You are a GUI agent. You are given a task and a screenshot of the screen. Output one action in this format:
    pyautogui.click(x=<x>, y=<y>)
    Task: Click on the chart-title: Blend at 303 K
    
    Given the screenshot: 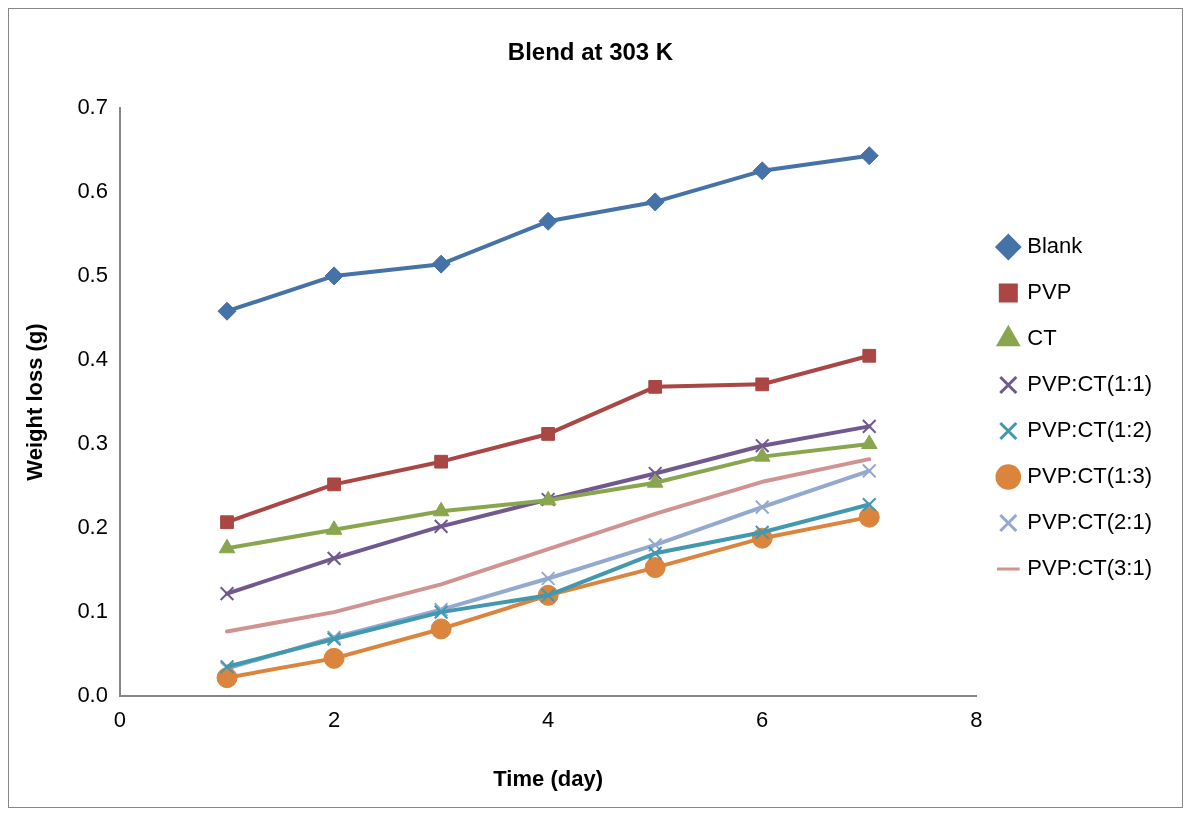 What is the action you would take?
    pyautogui.click(x=590, y=52)
    